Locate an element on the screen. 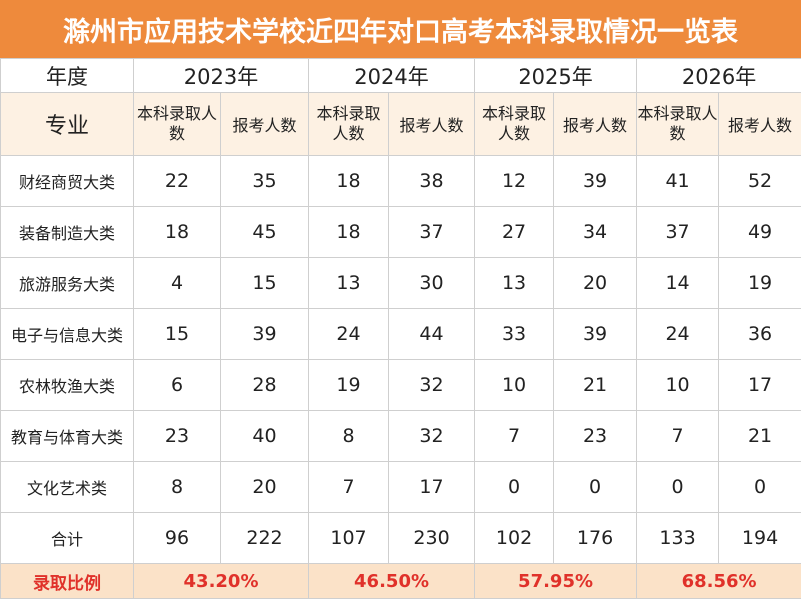 This screenshot has width=801, height=601. table-row: 装备制造大类 18 45 18 37 27 34 37 49 is located at coordinates (400, 232).